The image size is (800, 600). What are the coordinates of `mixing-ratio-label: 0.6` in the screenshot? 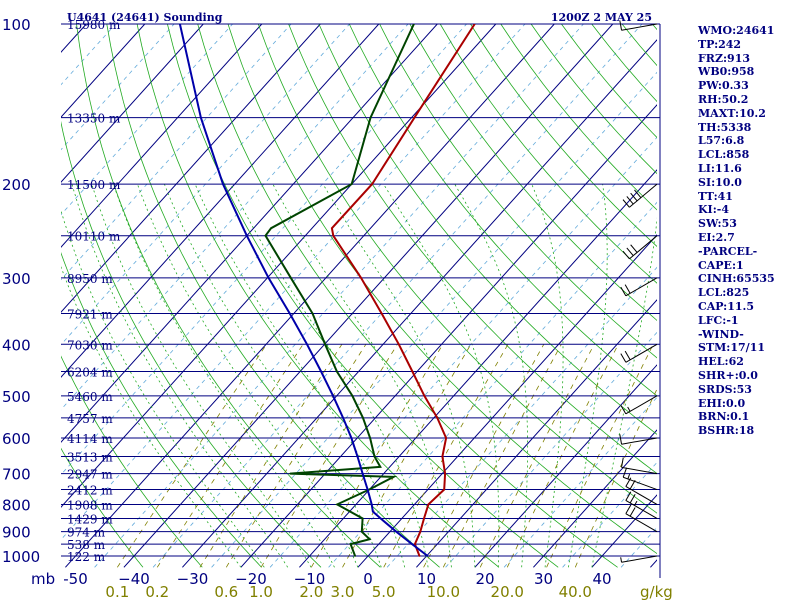 It's located at (226, 591).